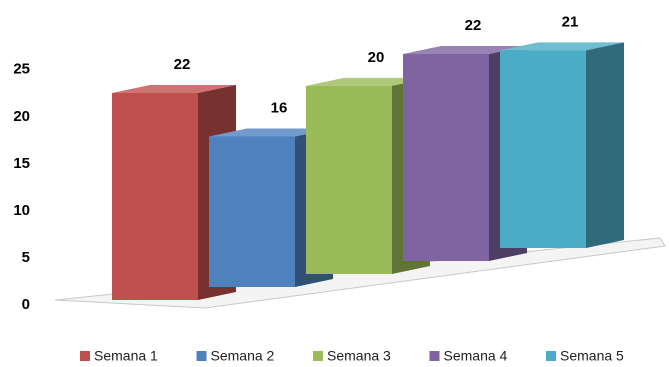  I want to click on legend-label: Semana 3, so click(359, 356).